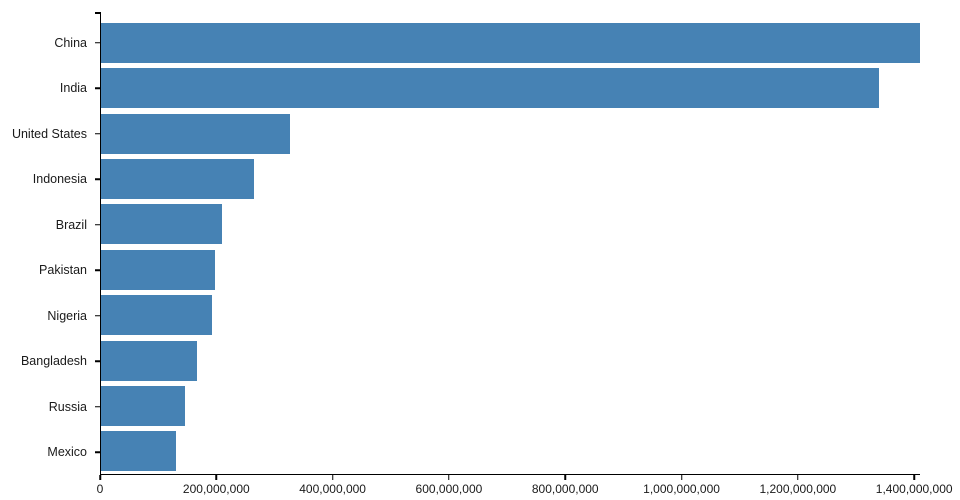 The width and height of the screenshot is (960, 500). I want to click on x-tick-label: 1,000,000,000, so click(681, 489).